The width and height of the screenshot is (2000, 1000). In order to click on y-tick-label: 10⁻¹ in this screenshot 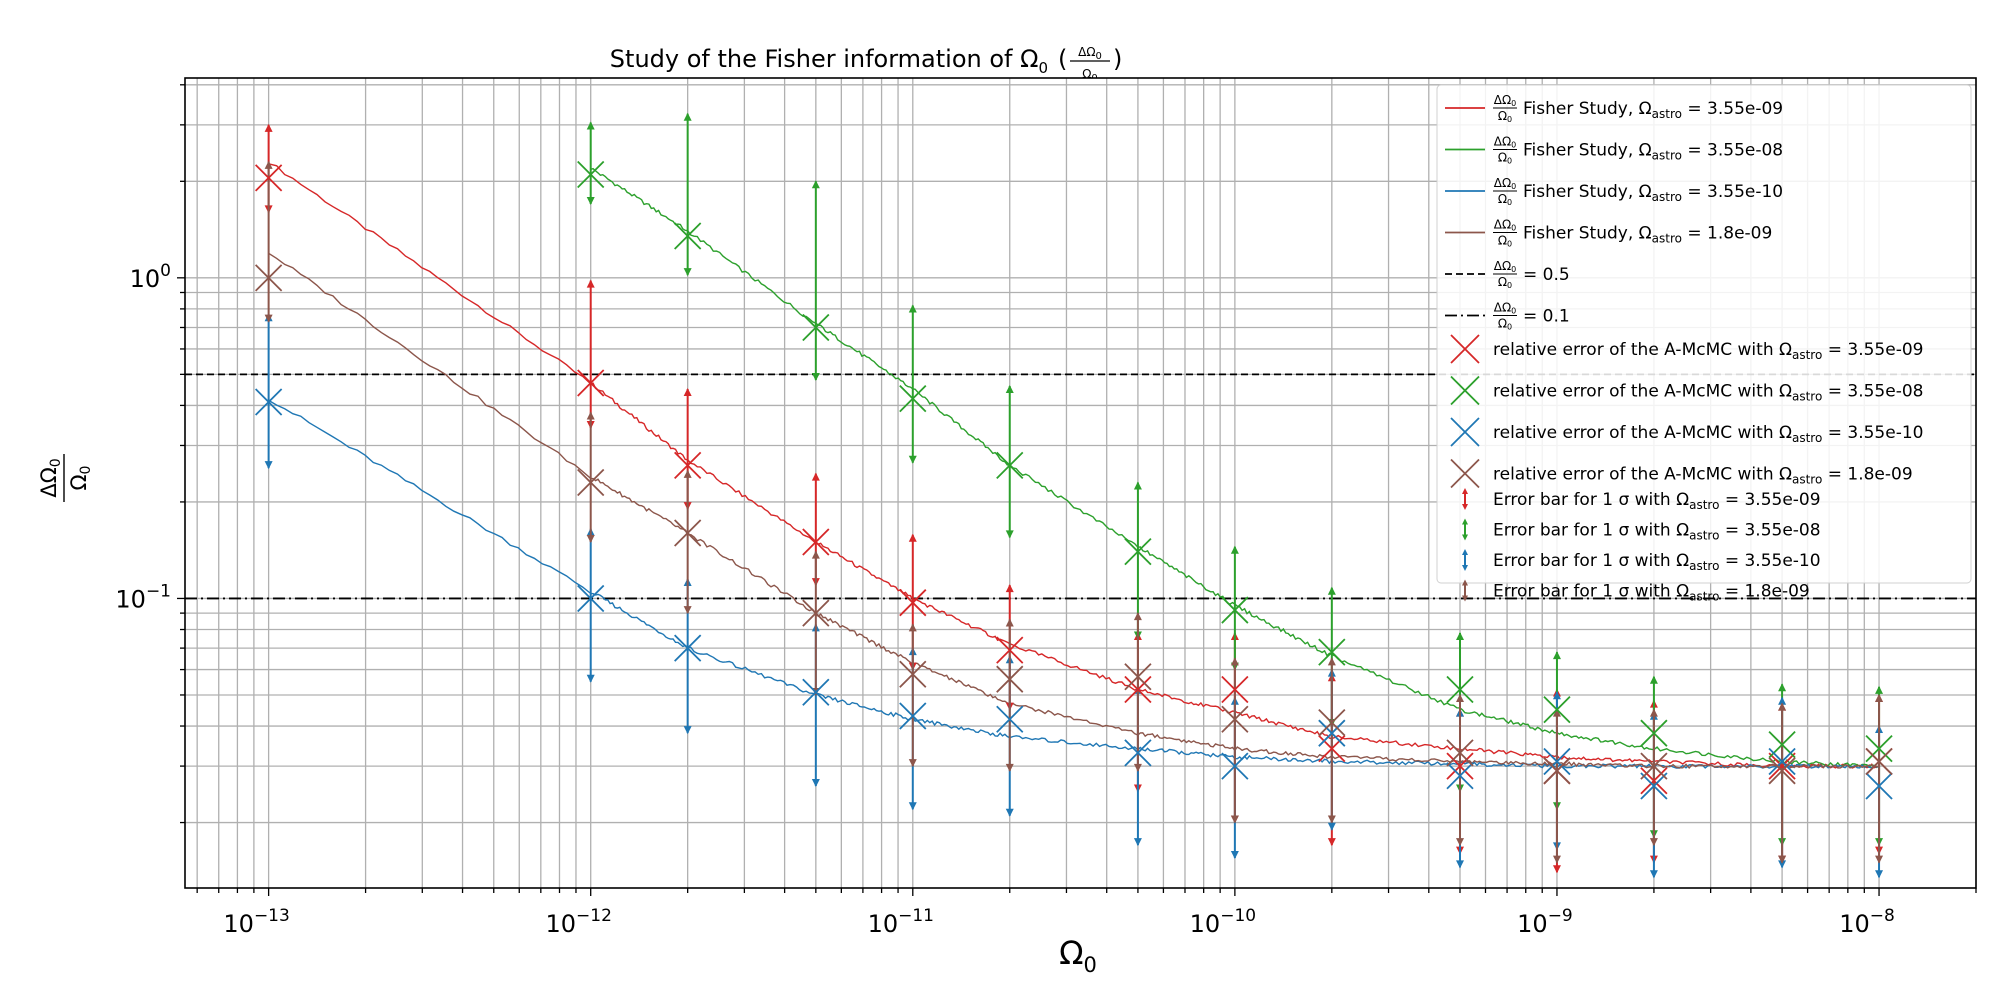, I will do `click(143, 597)`.